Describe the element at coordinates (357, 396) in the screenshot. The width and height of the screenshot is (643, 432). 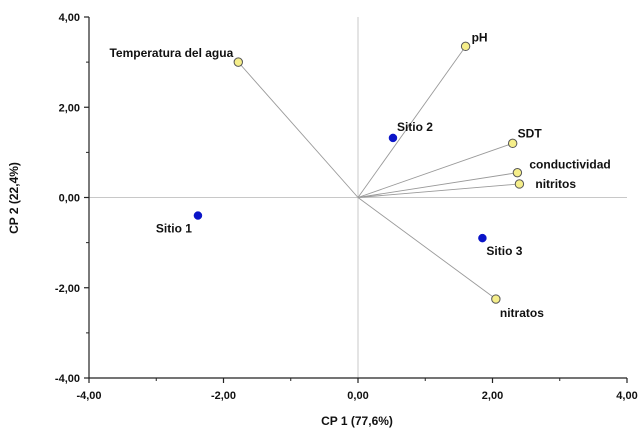
I see `x-tick-label: 0,00` at that location.